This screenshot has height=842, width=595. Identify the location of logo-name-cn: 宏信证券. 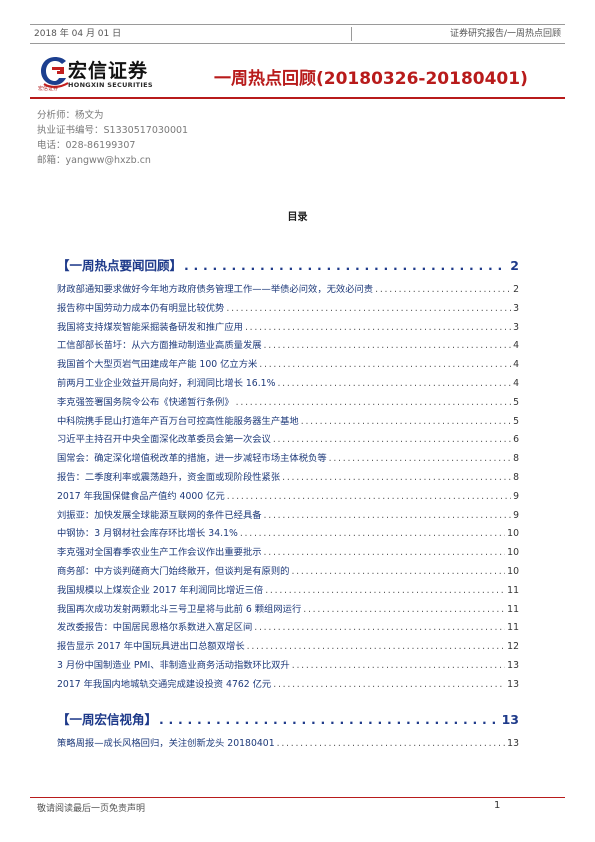
(108, 71).